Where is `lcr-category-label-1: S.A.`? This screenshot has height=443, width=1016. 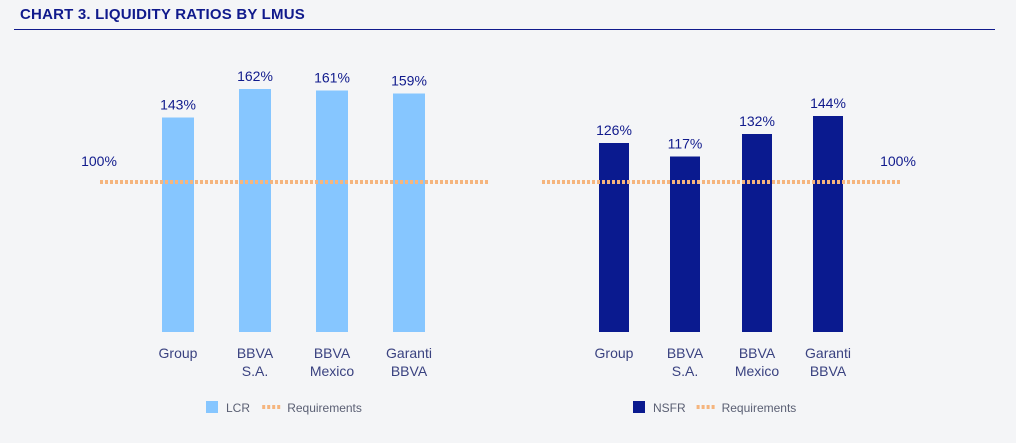 lcr-category-label-1: S.A. is located at coordinates (255, 371).